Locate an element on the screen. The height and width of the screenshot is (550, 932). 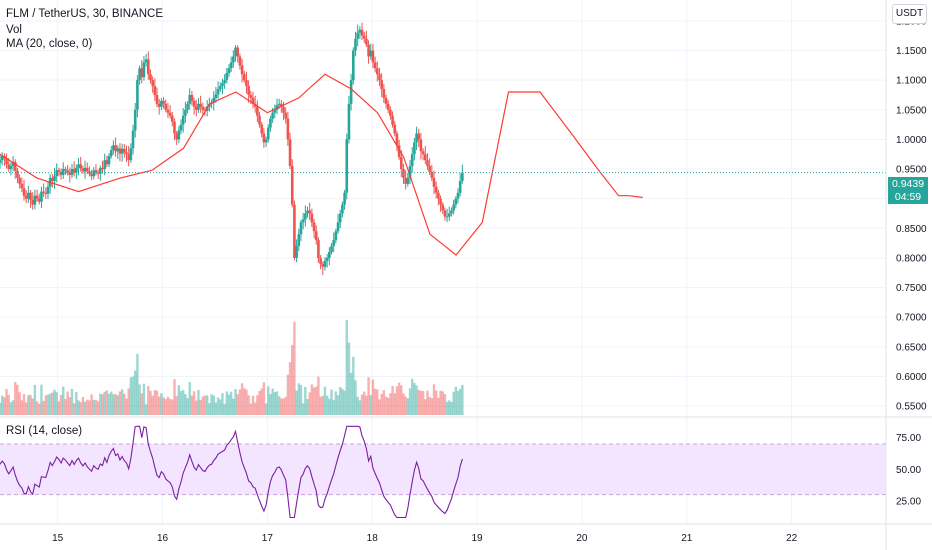
vol-legend: Vol is located at coordinates (14, 30).